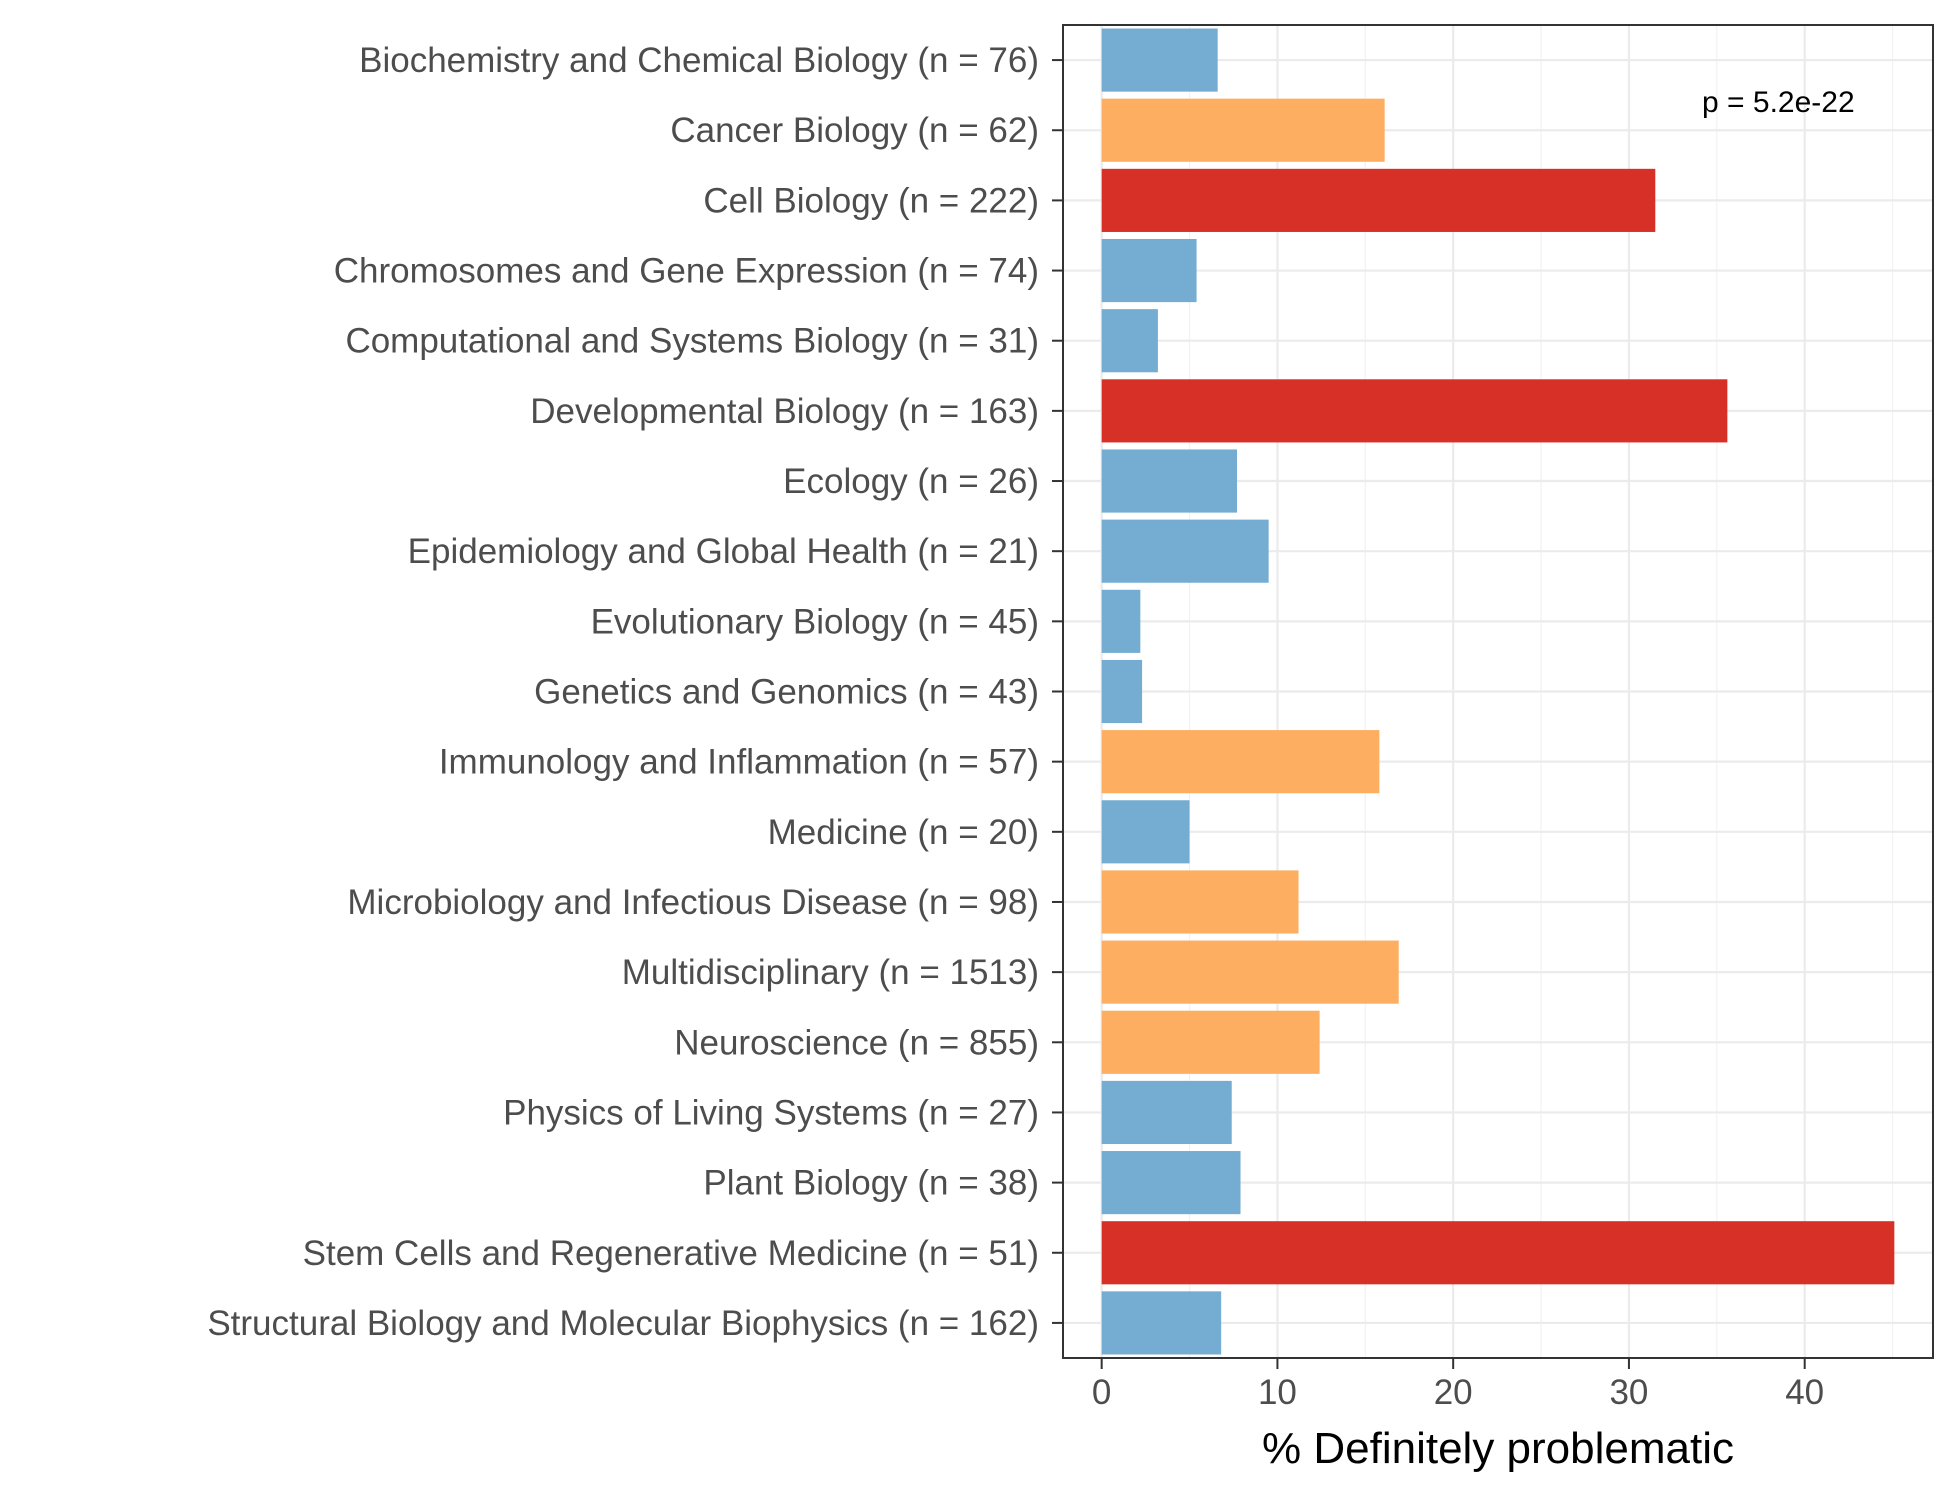  I want to click on x-axis-title: % Definitely problematic, so click(1498, 1448).